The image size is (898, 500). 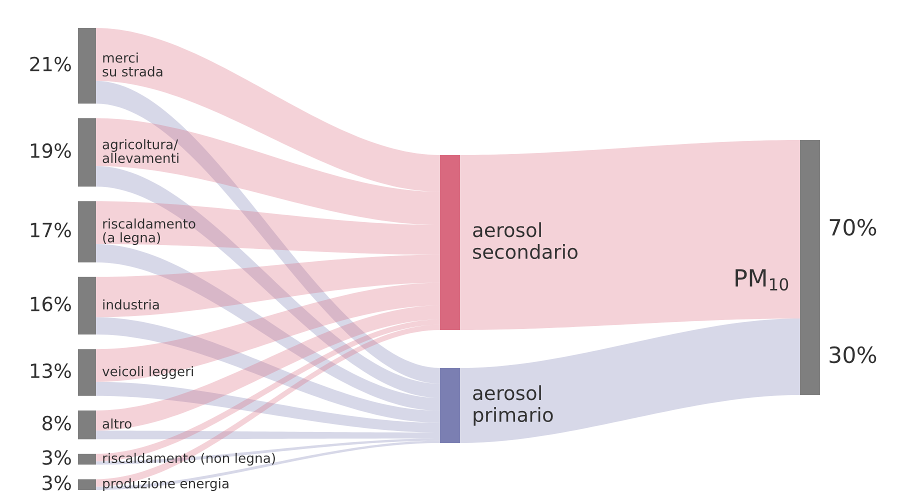 I want to click on data-label: 21%, so click(x=50, y=64).